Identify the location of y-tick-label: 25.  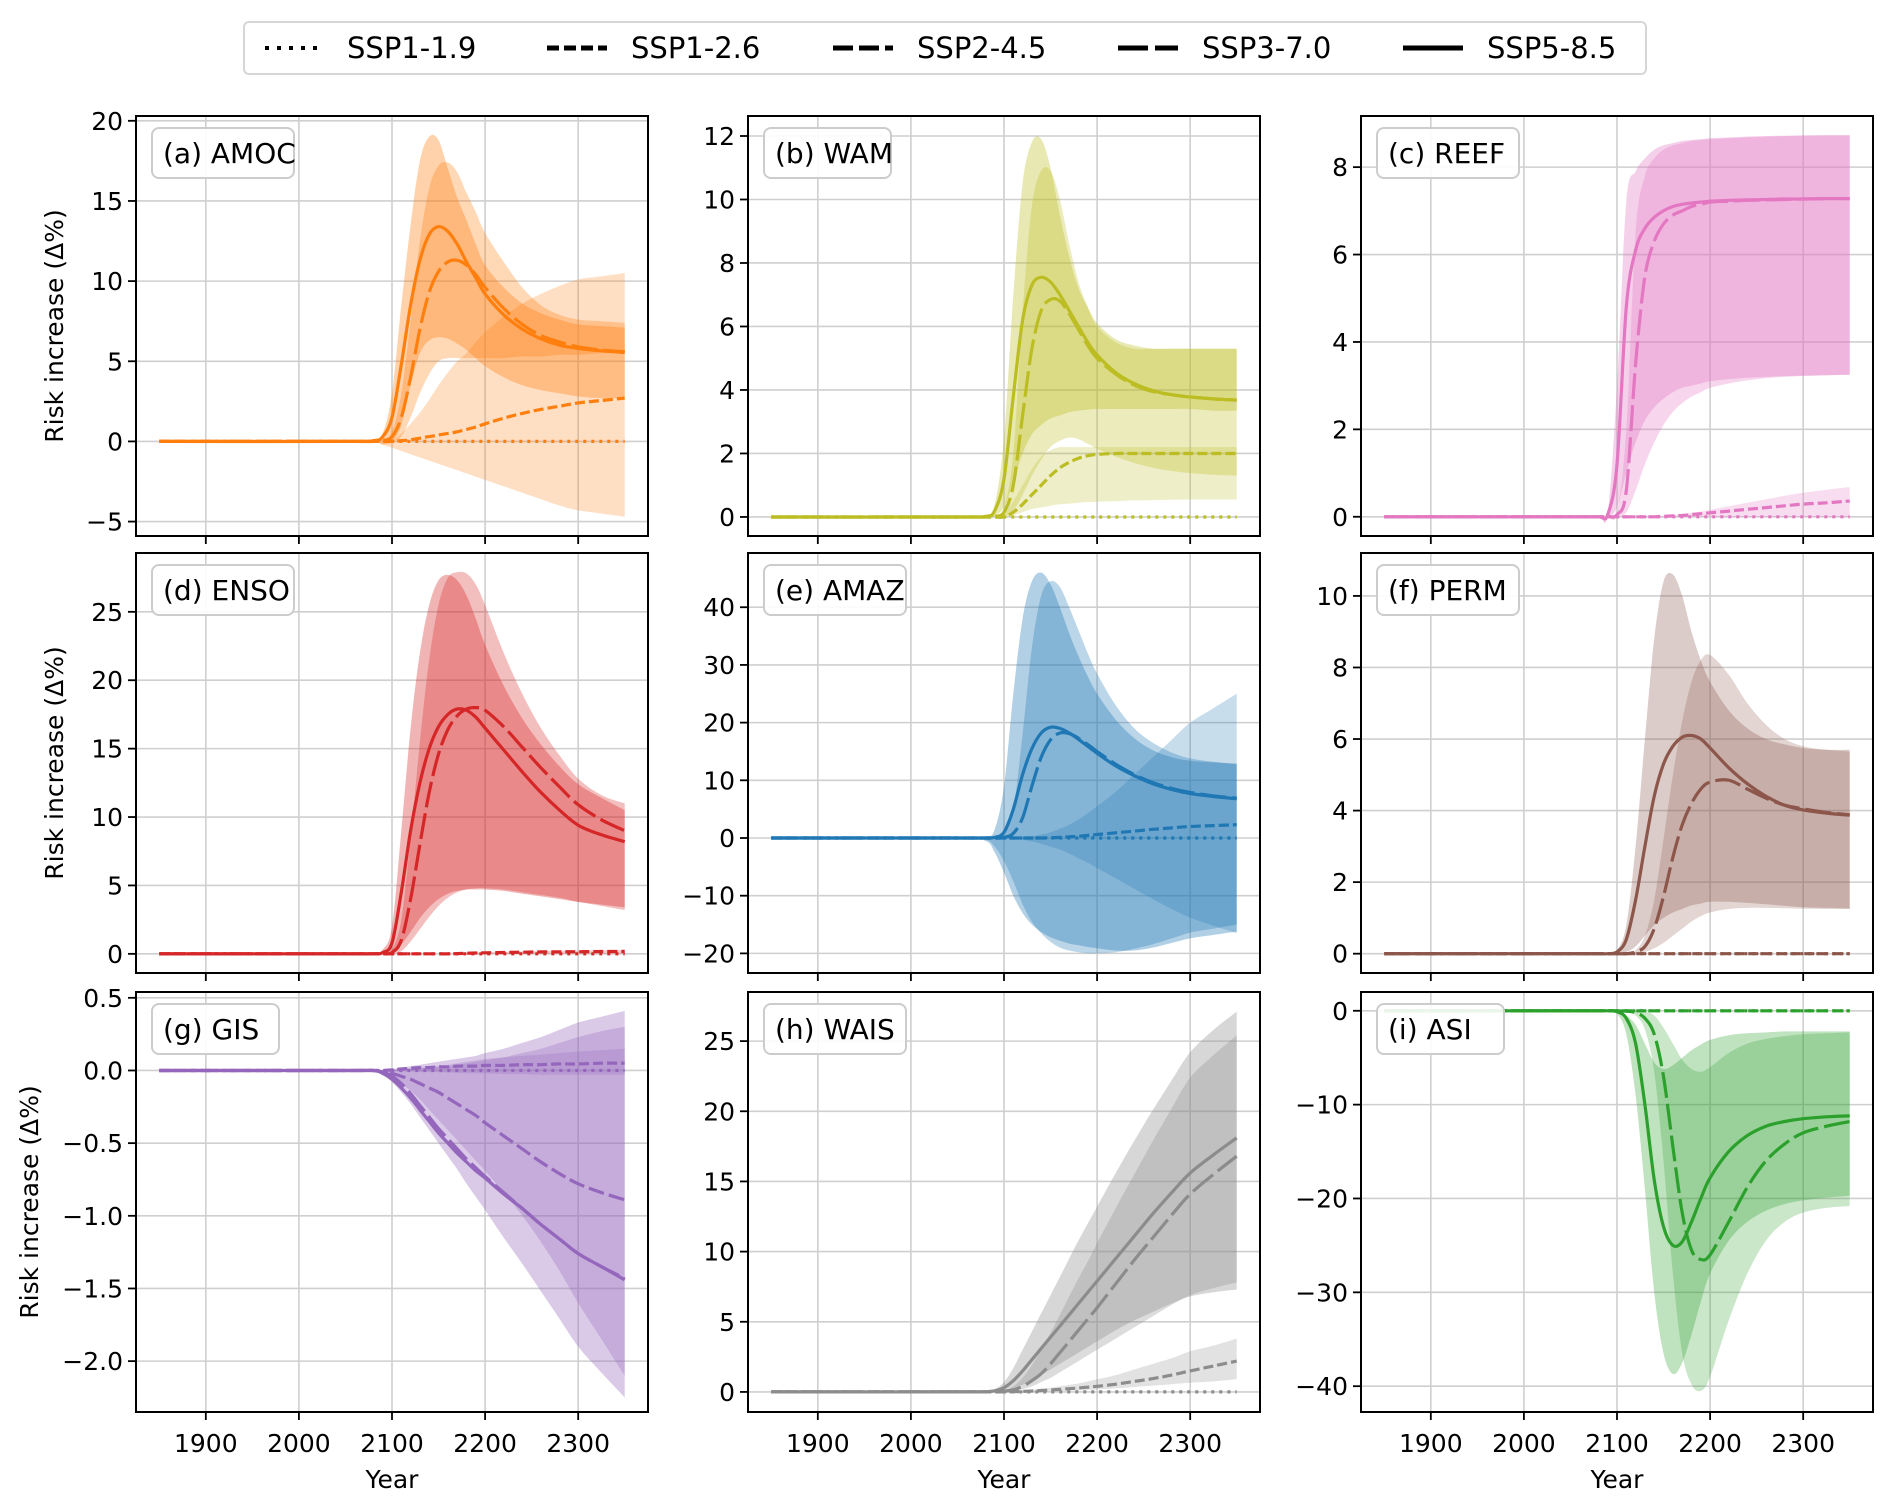
(107, 612).